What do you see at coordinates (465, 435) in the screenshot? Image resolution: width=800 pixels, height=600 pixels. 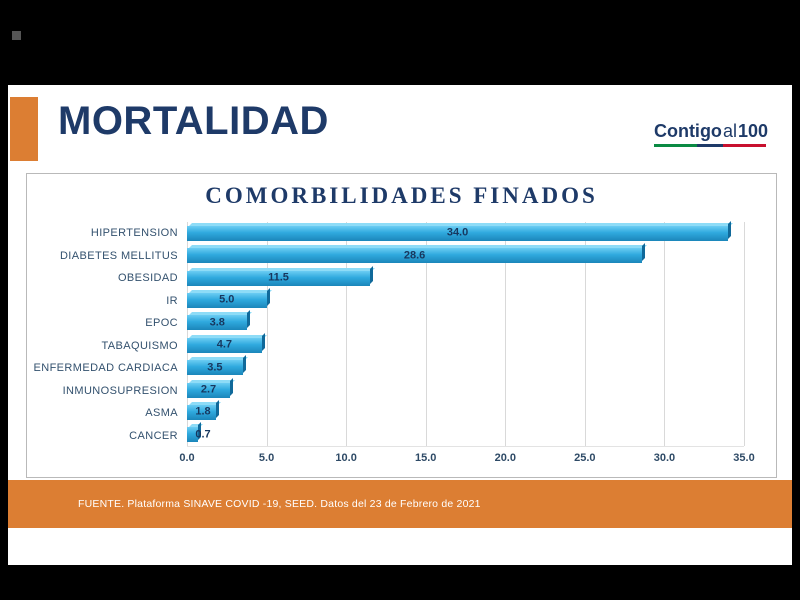 I see `bar-row: 0.7` at bounding box center [465, 435].